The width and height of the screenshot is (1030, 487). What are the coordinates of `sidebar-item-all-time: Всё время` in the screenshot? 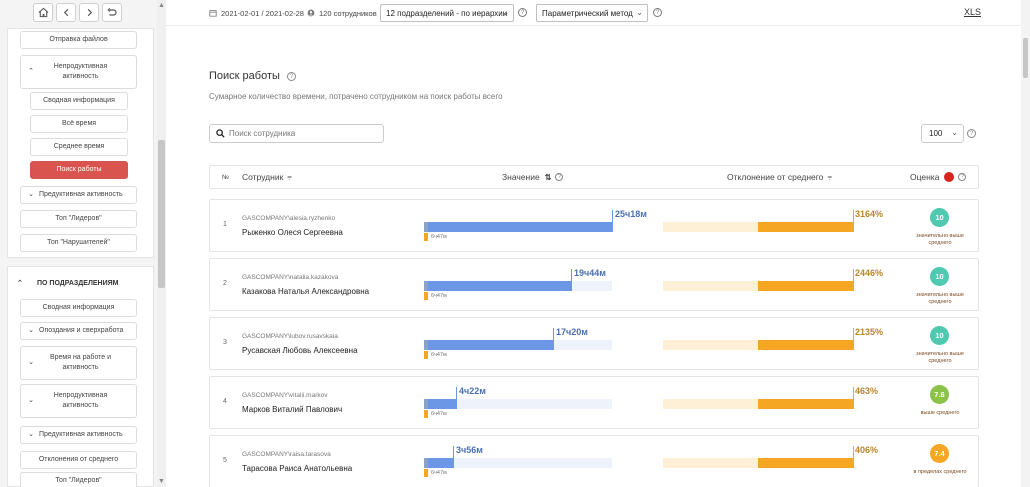 It's located at (79, 124).